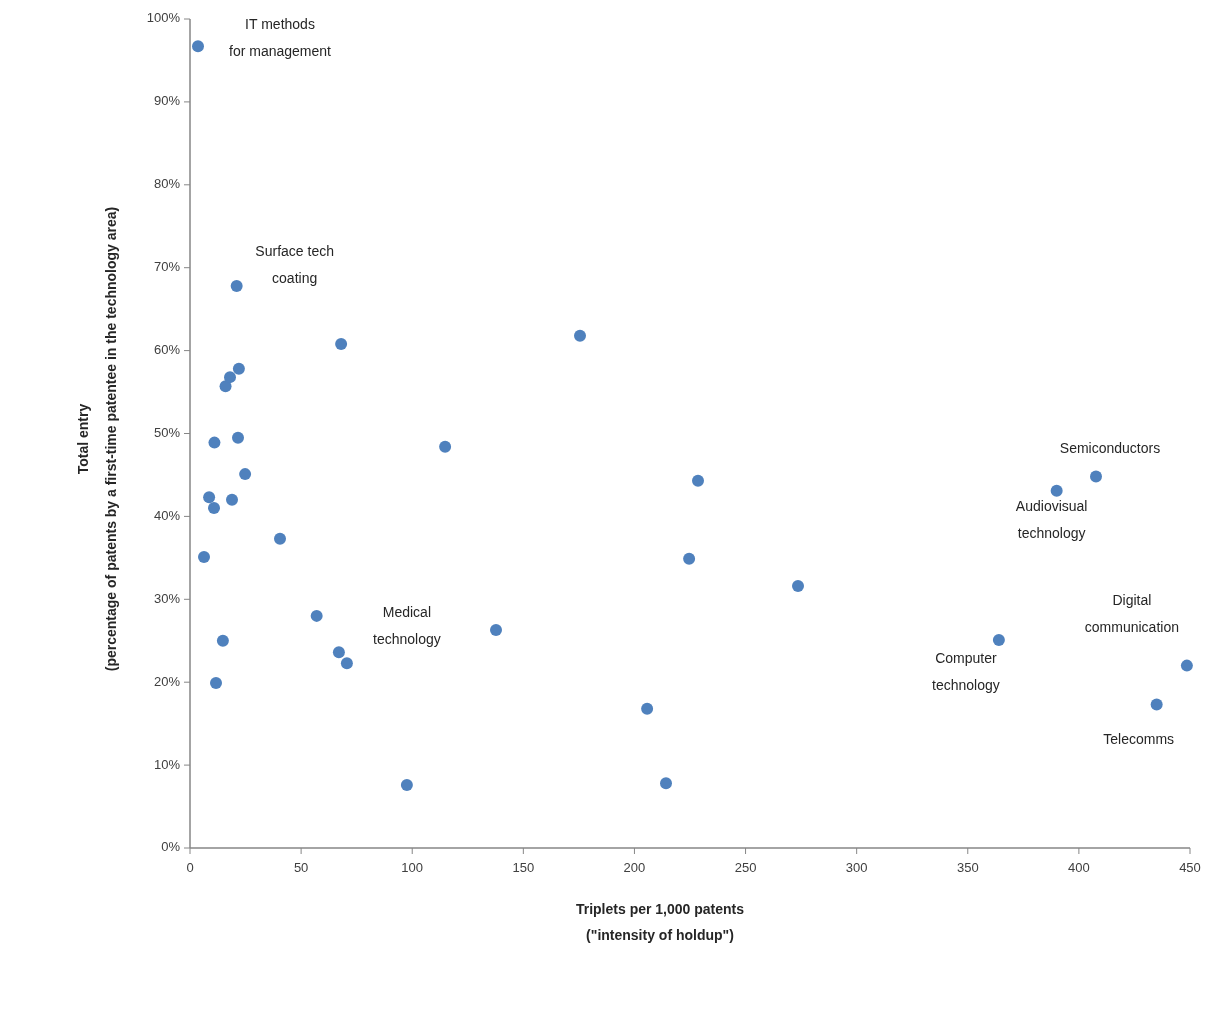  I want to click on y-tick-label: 100%, so click(163, 18).